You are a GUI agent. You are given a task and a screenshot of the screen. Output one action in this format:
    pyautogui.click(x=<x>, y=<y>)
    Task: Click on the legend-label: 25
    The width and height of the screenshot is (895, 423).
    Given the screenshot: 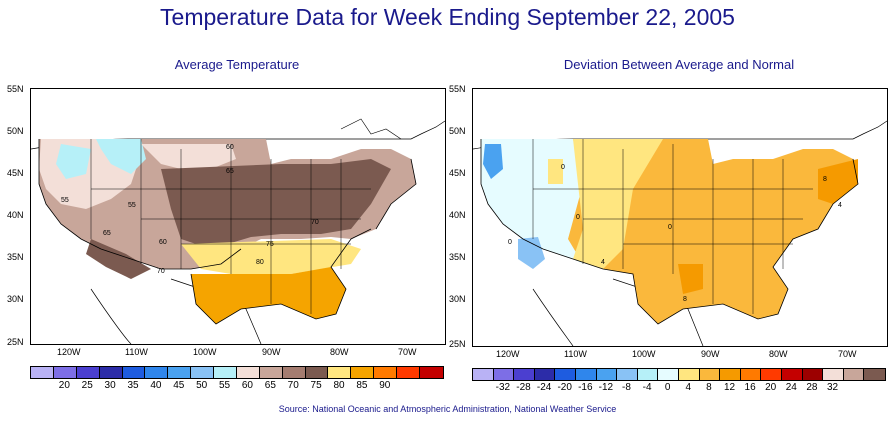 What is the action you would take?
    pyautogui.click(x=87, y=385)
    